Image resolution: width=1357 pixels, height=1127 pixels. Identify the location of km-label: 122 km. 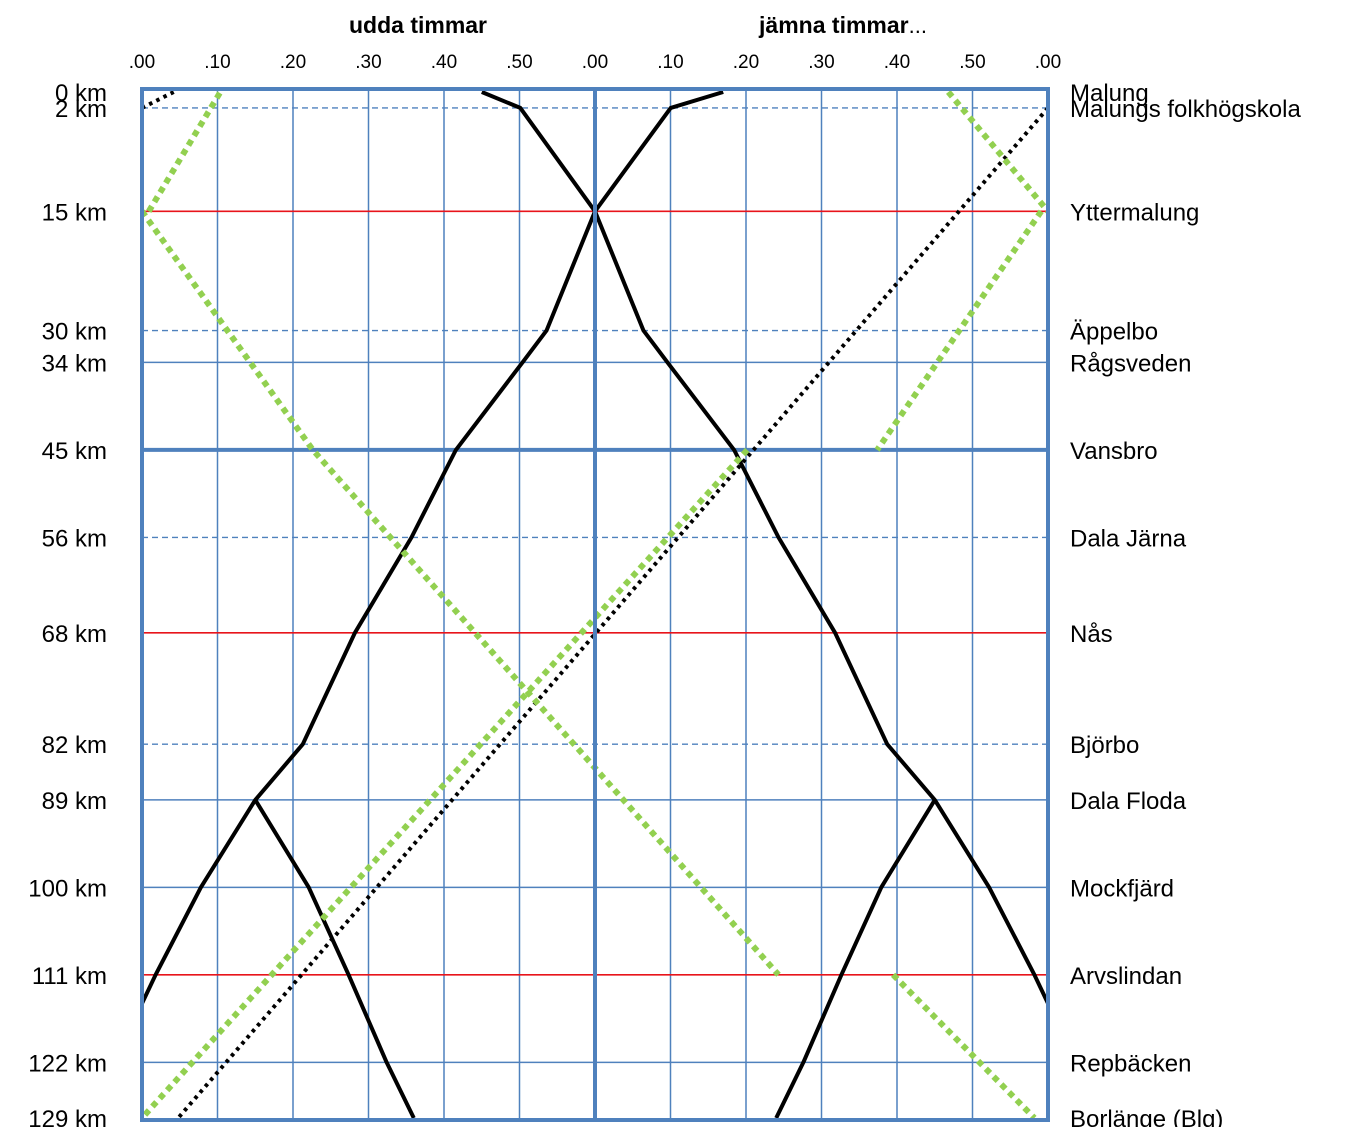
(67, 1063).